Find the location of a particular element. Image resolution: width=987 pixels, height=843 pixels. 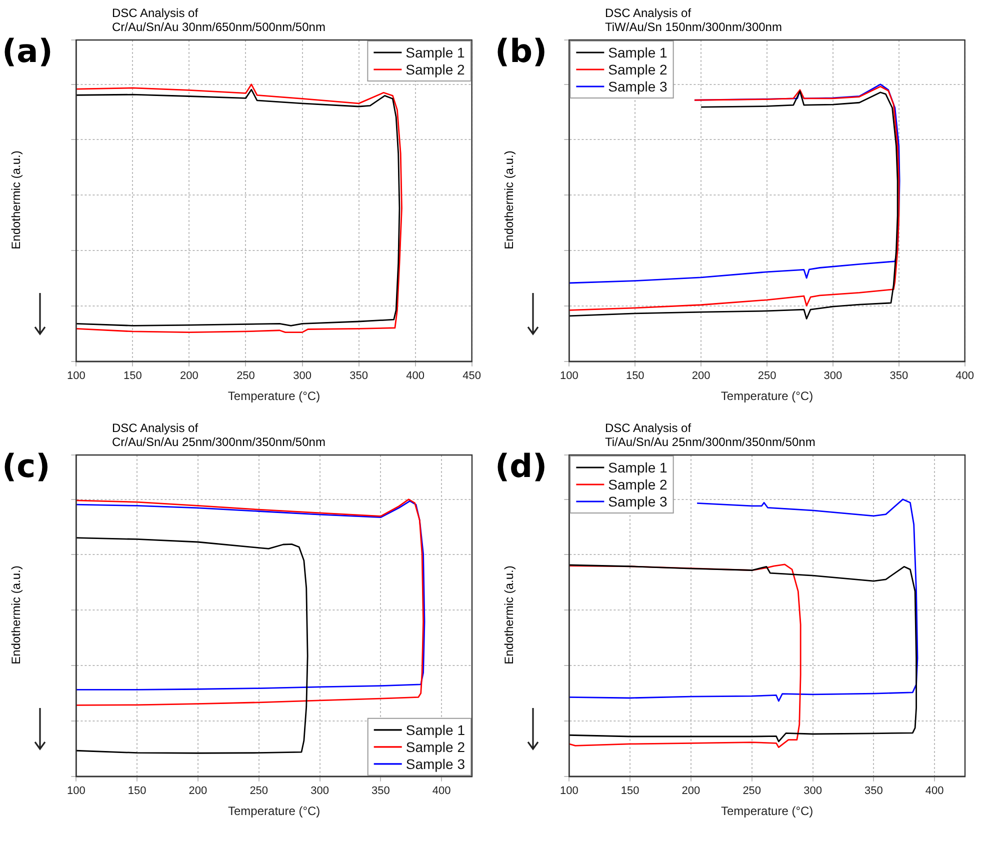

chart-title: DSC Analysis of Cr/Au/Sn/Au 25nm/300nm/350nm/50nm is located at coordinates (219, 435).